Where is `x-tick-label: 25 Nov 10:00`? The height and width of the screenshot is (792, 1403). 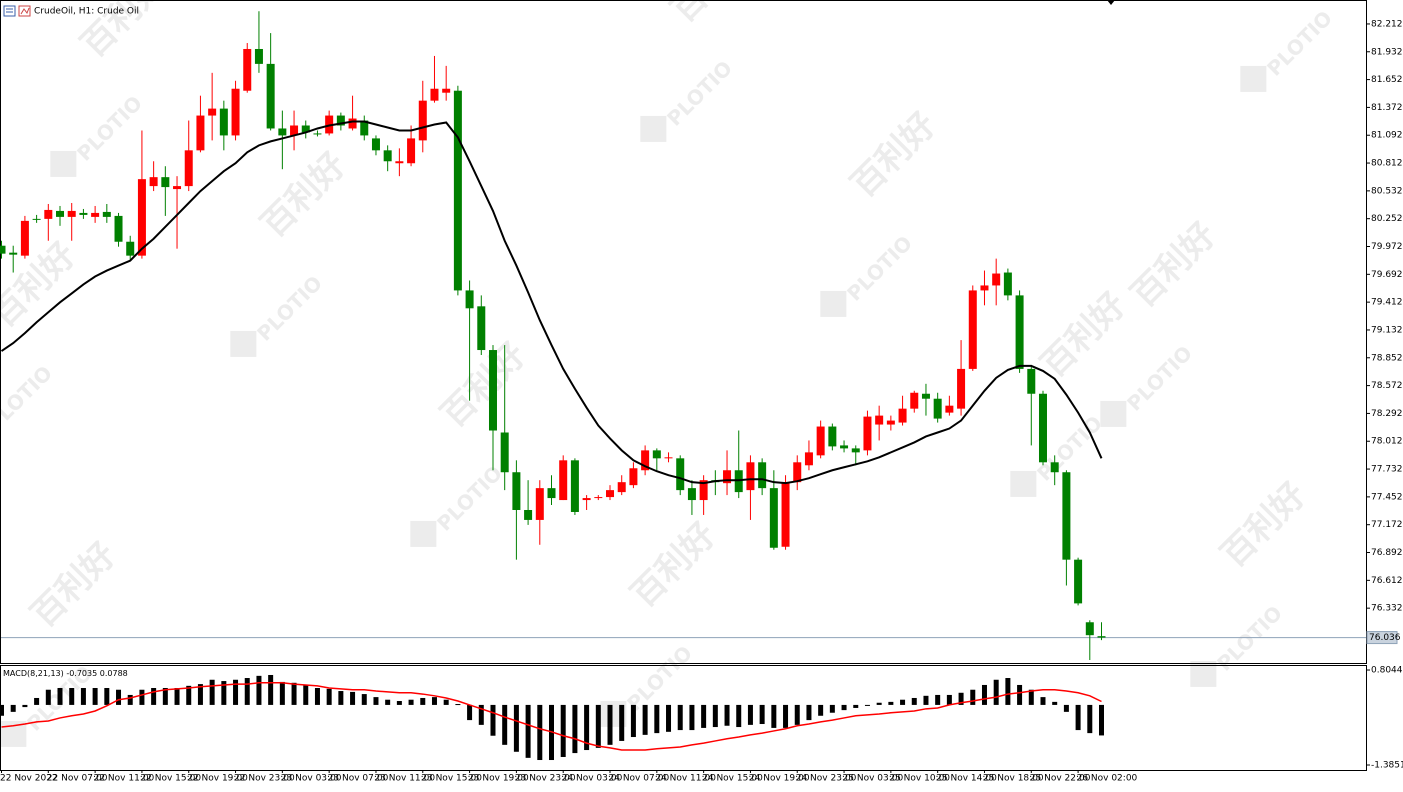 x-tick-label: 25 Nov 10:00 is located at coordinates (919, 779).